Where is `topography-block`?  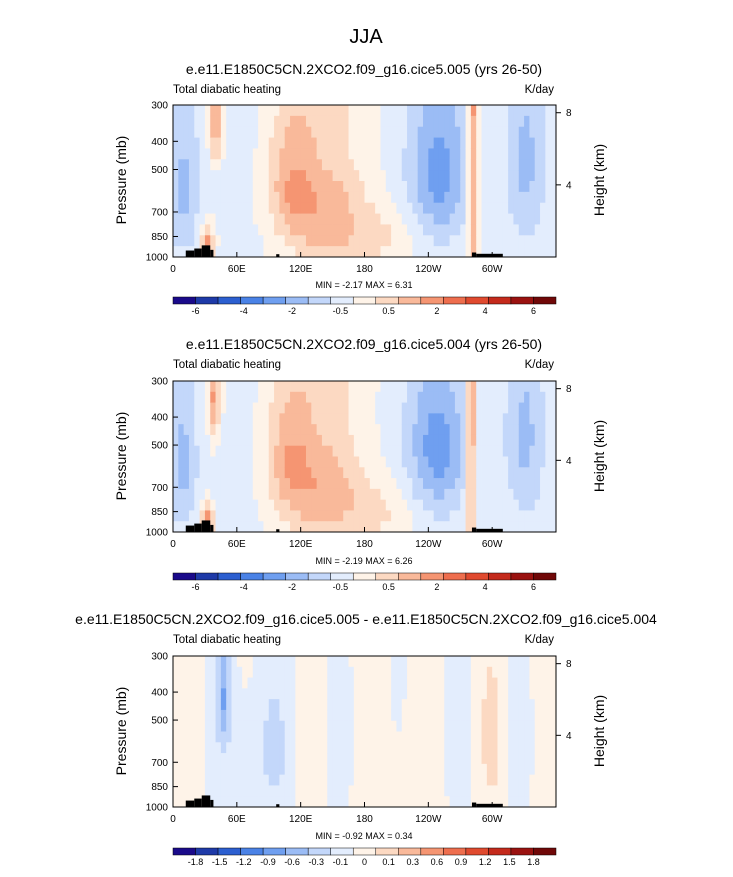 topography-block is located at coordinates (190, 803).